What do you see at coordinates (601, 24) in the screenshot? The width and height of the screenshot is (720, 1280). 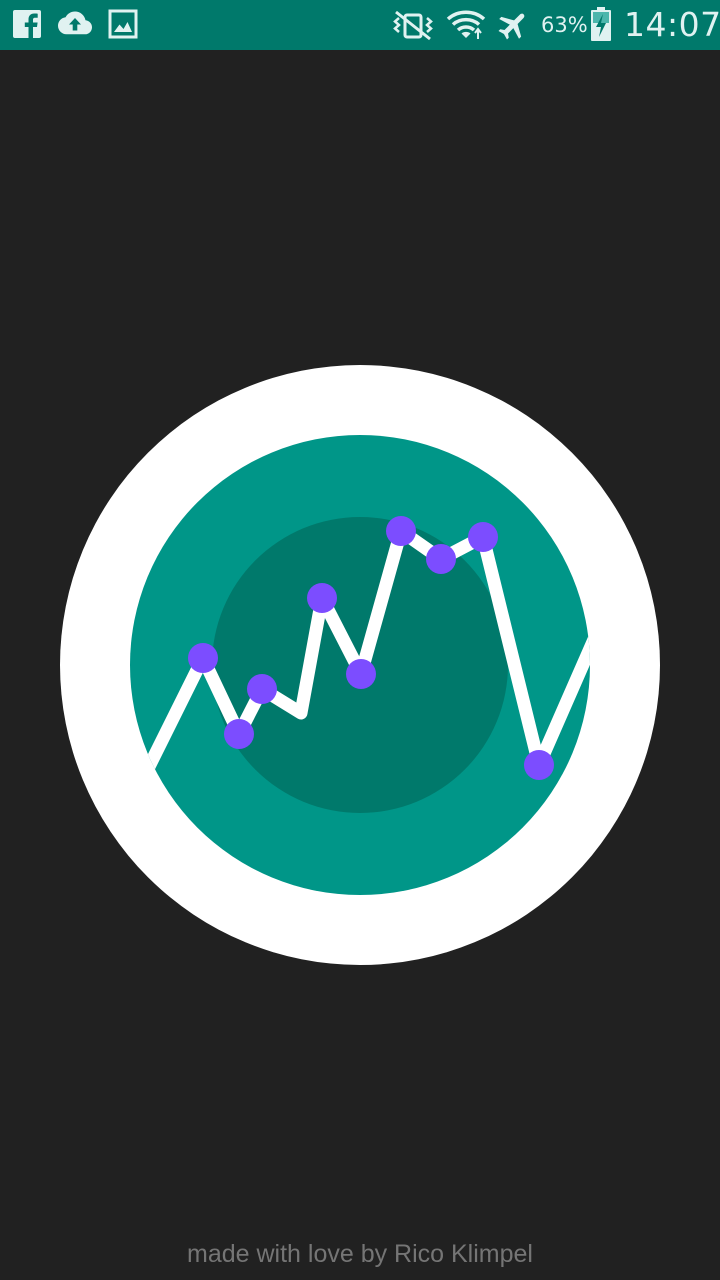 I see `battery-charging-icon` at bounding box center [601, 24].